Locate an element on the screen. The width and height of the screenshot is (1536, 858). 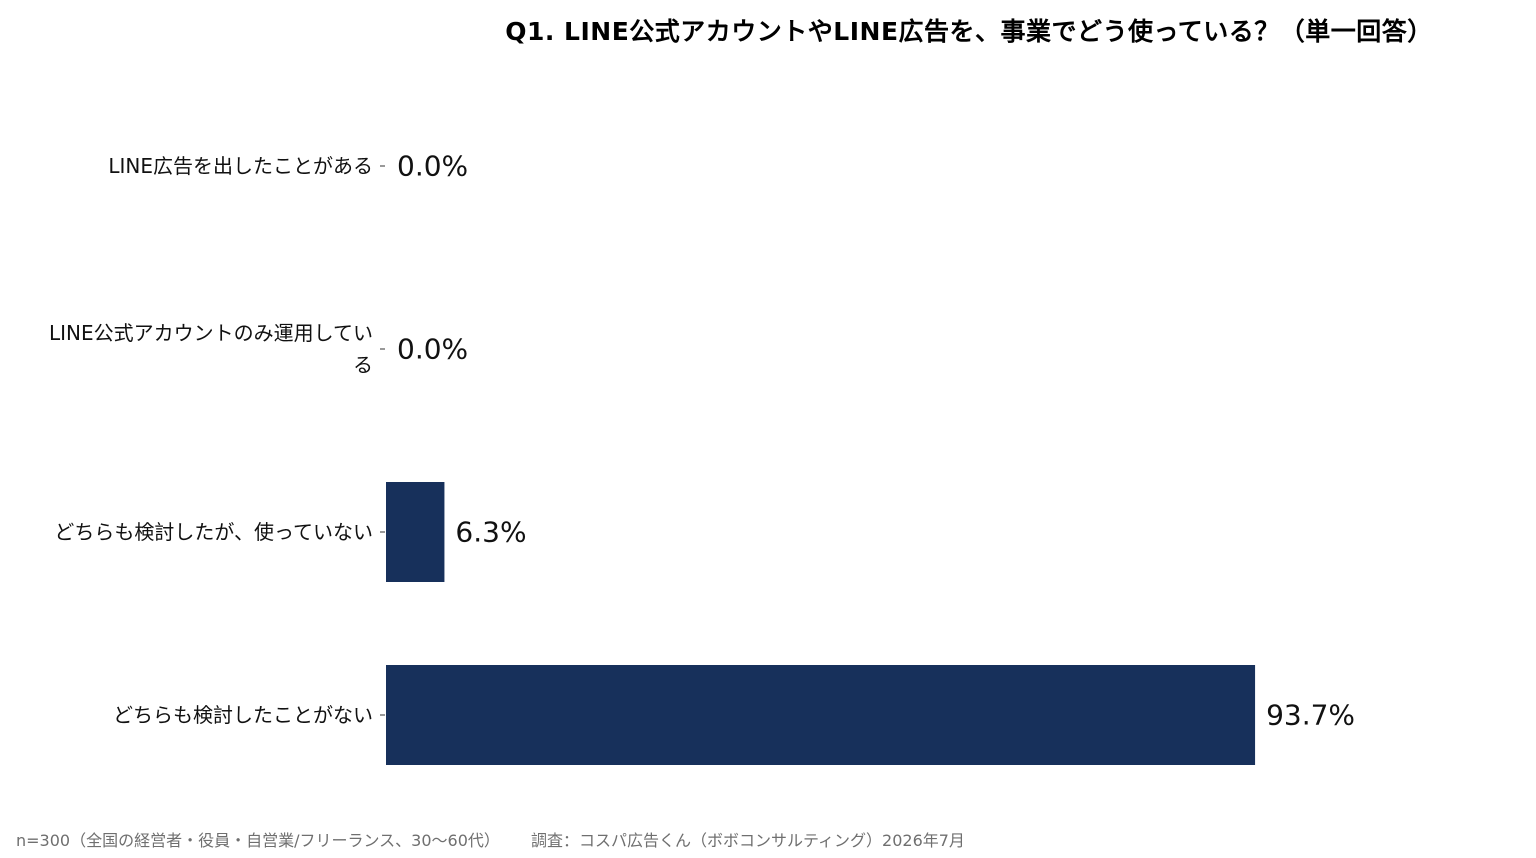
category-label: LINE広告を出したことがある is located at coordinates (240, 166).